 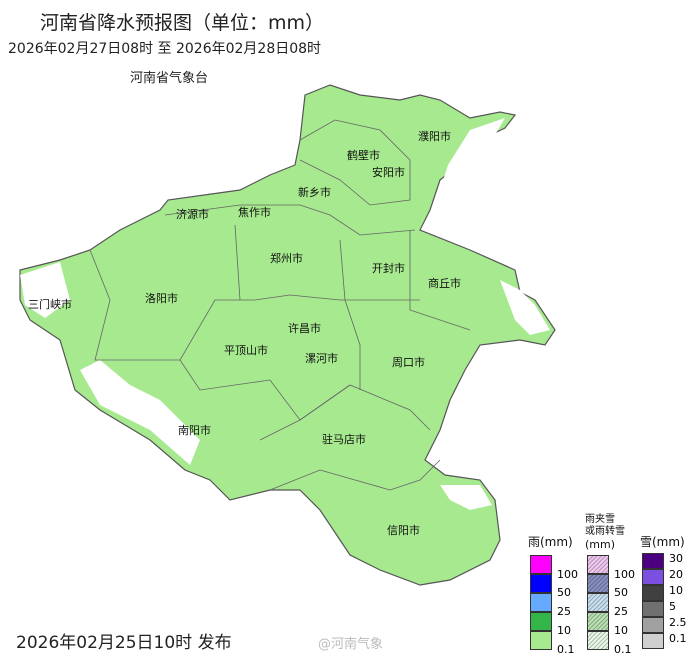 I want to click on city-label: 洛阳市, so click(x=161, y=298).